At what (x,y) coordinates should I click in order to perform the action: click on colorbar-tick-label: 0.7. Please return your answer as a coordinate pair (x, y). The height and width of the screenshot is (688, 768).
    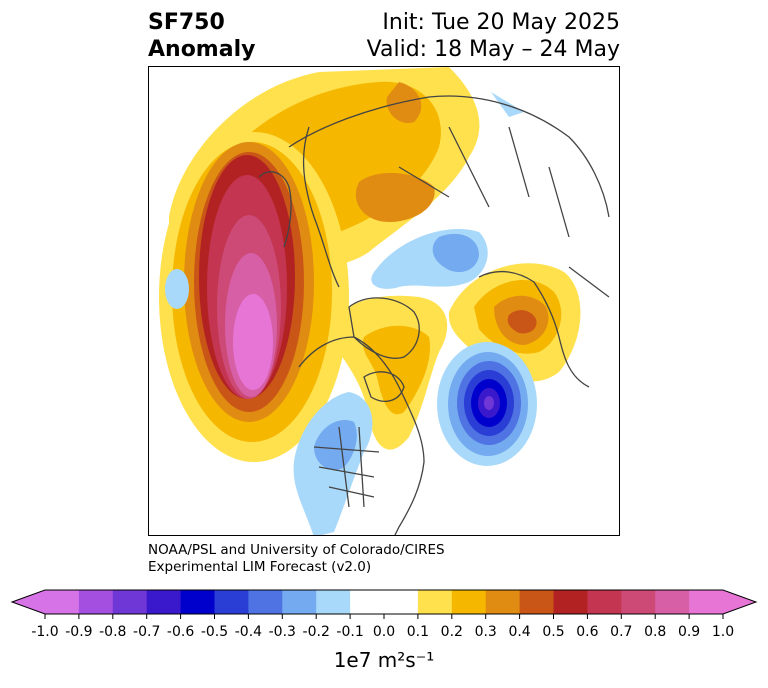
    Looking at the image, I should click on (621, 632).